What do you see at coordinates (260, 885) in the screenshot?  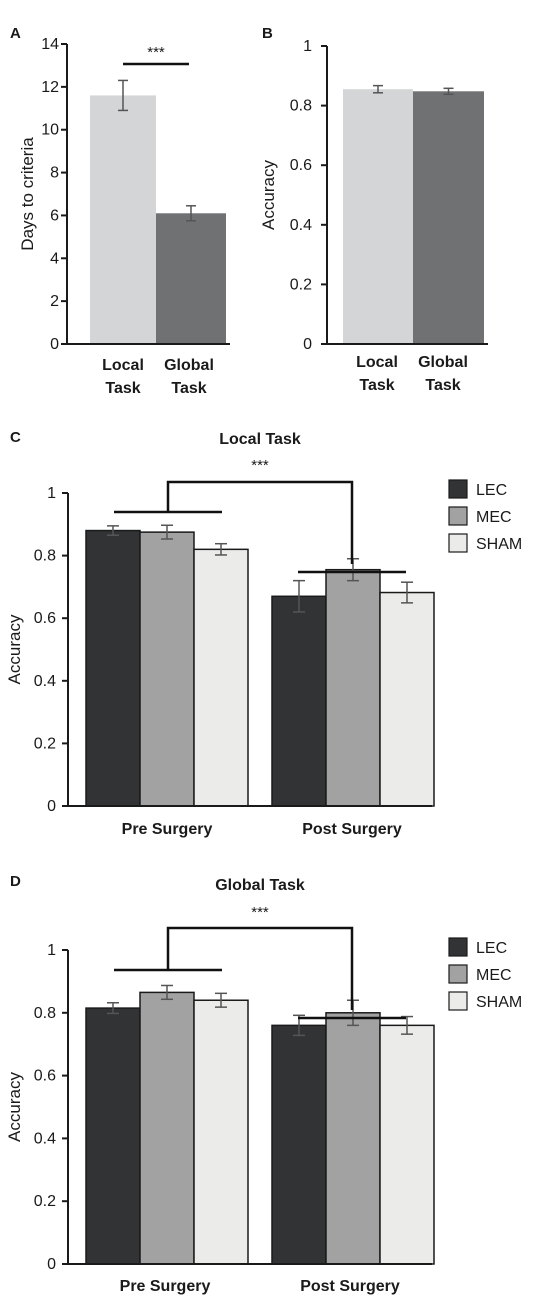 I see `chart-title: Global Task` at bounding box center [260, 885].